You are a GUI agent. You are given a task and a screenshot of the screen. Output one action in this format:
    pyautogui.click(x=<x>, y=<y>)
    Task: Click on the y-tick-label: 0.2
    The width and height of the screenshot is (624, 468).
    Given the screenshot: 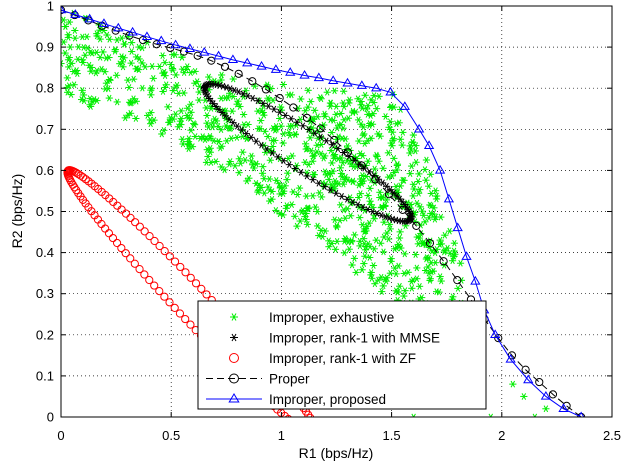 What is the action you would take?
    pyautogui.click(x=45, y=334)
    